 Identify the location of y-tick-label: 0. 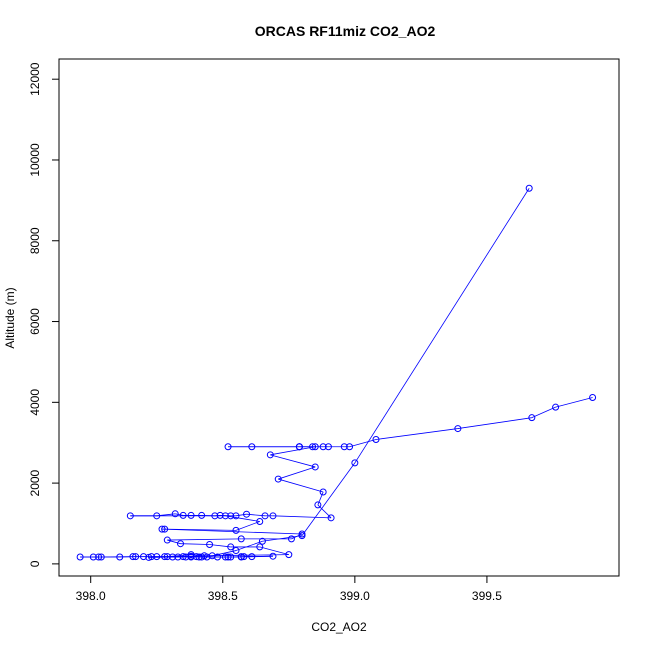
(35, 563).